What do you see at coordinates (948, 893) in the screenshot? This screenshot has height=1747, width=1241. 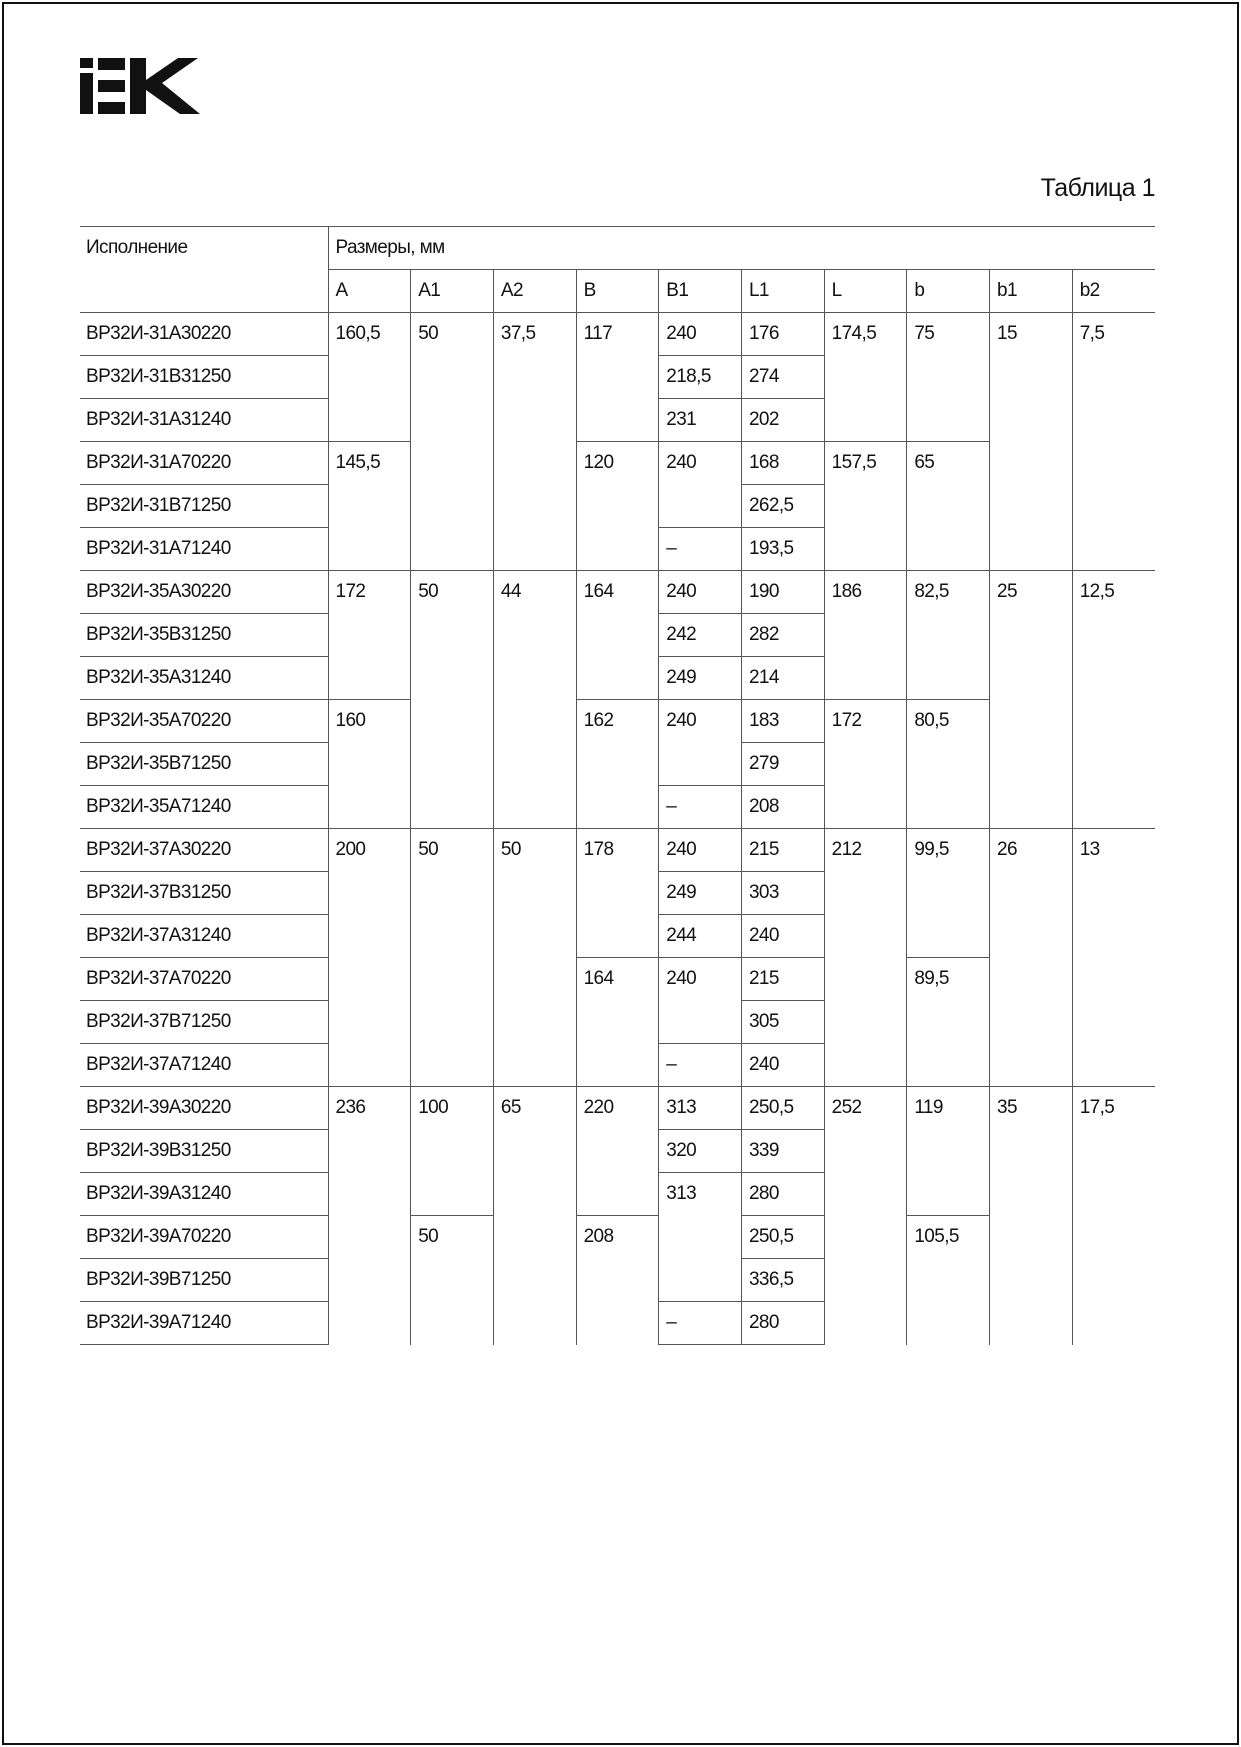 I see `value-cell-b: 99,5` at bounding box center [948, 893].